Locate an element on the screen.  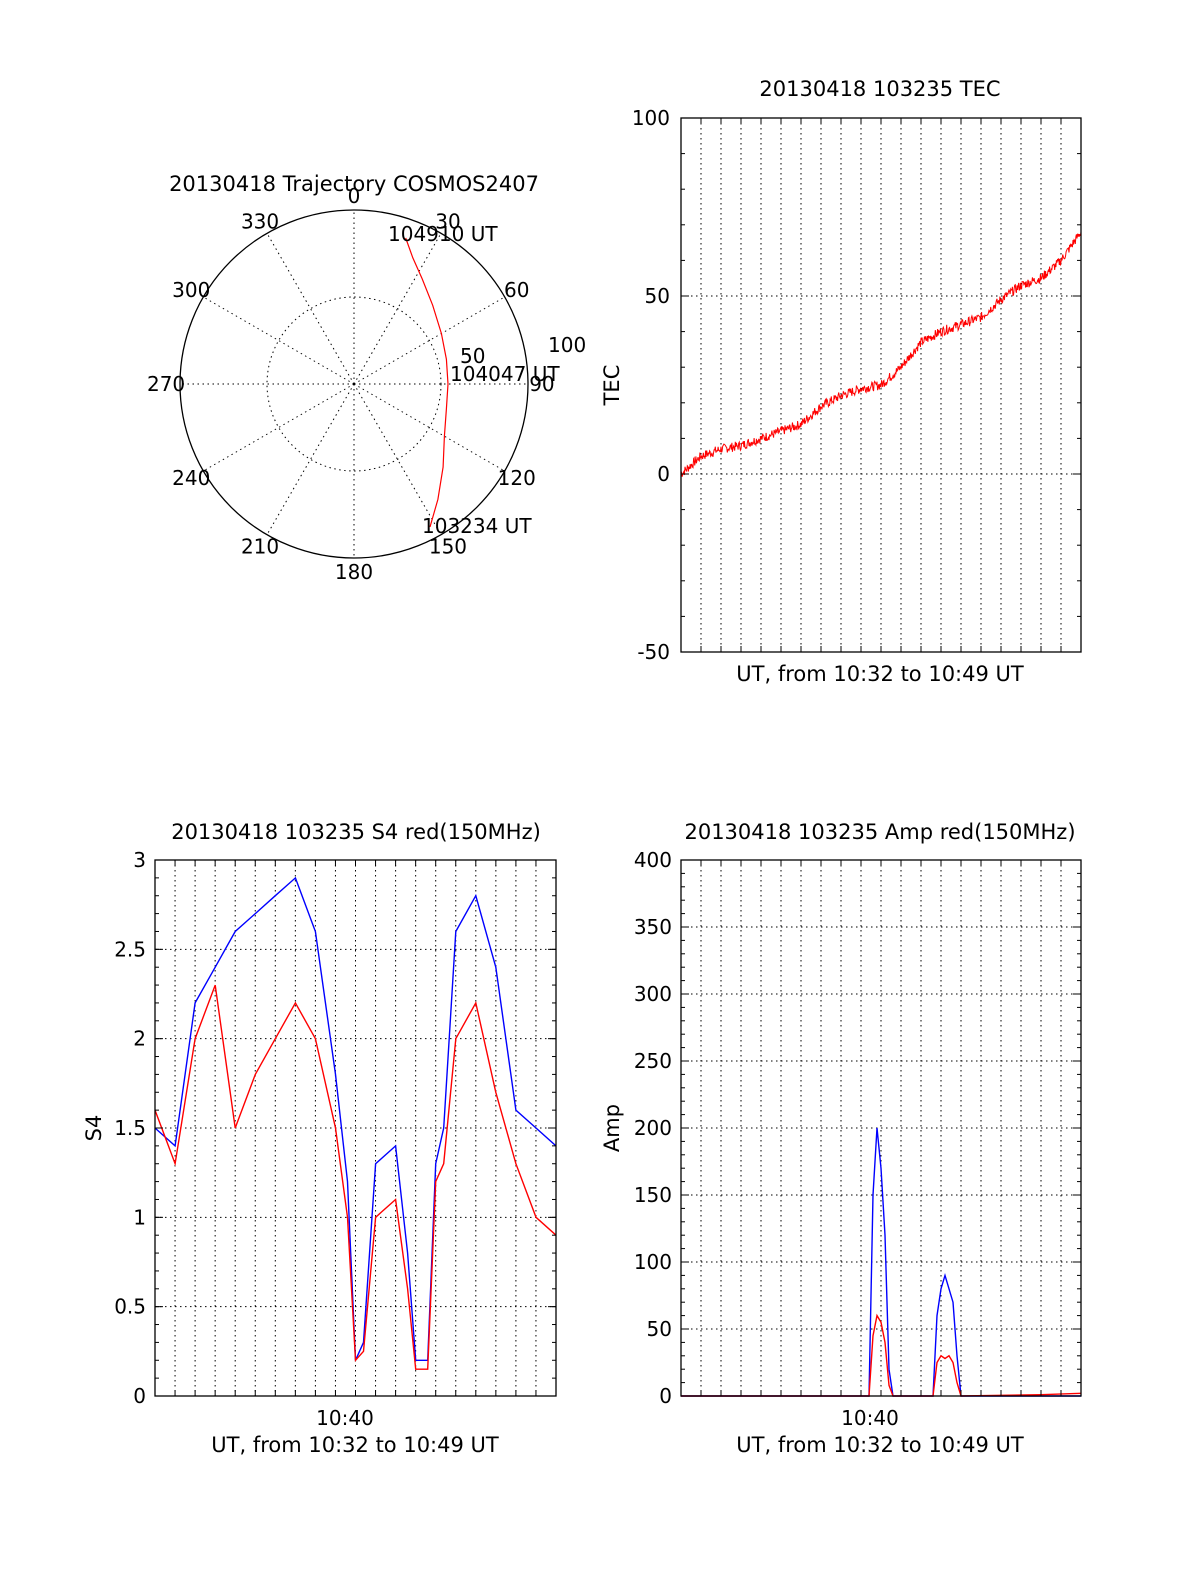
amp-grid is located at coordinates (881, 1128).